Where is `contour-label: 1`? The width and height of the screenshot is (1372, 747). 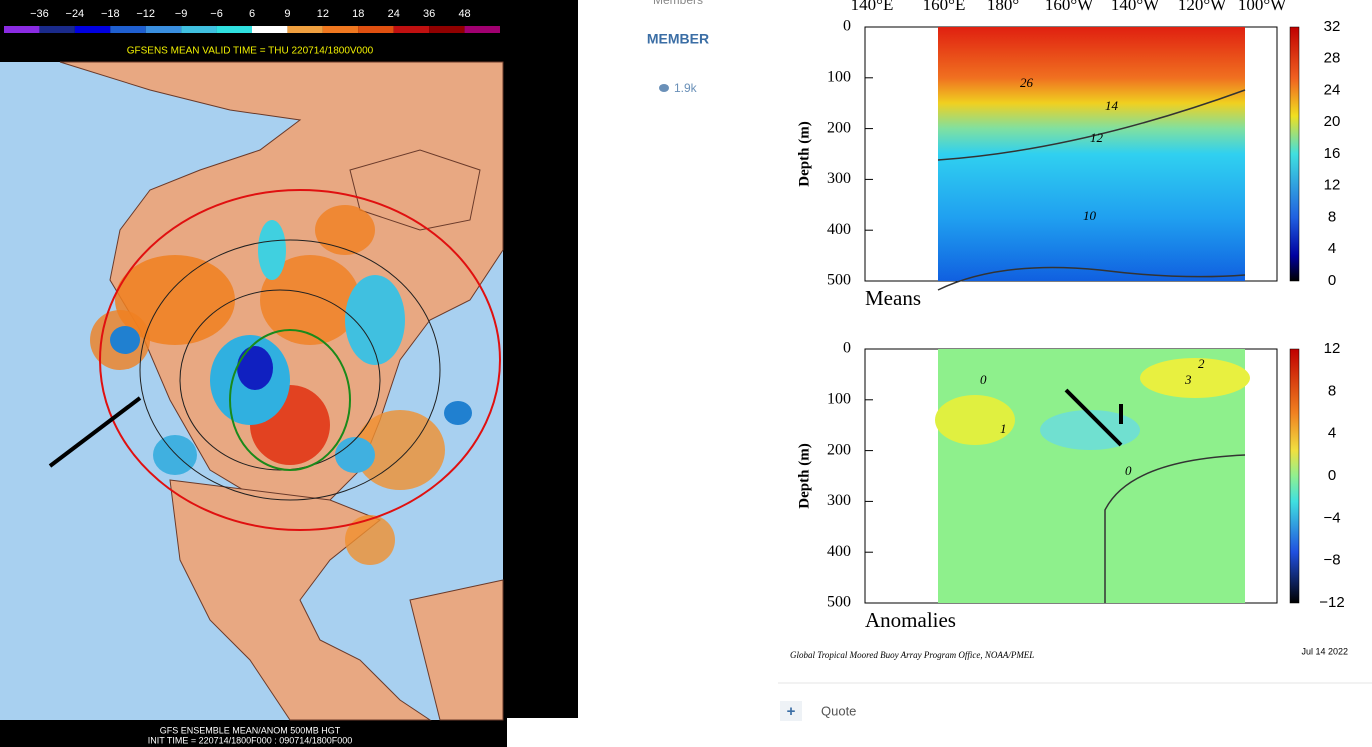 contour-label: 1 is located at coordinates (1003, 428).